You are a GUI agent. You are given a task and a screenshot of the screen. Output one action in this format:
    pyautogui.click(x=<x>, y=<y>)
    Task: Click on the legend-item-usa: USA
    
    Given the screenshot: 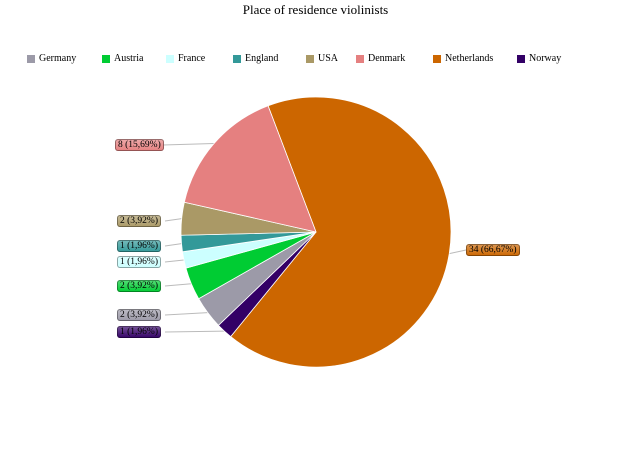 What is the action you would take?
    pyautogui.click(x=322, y=58)
    